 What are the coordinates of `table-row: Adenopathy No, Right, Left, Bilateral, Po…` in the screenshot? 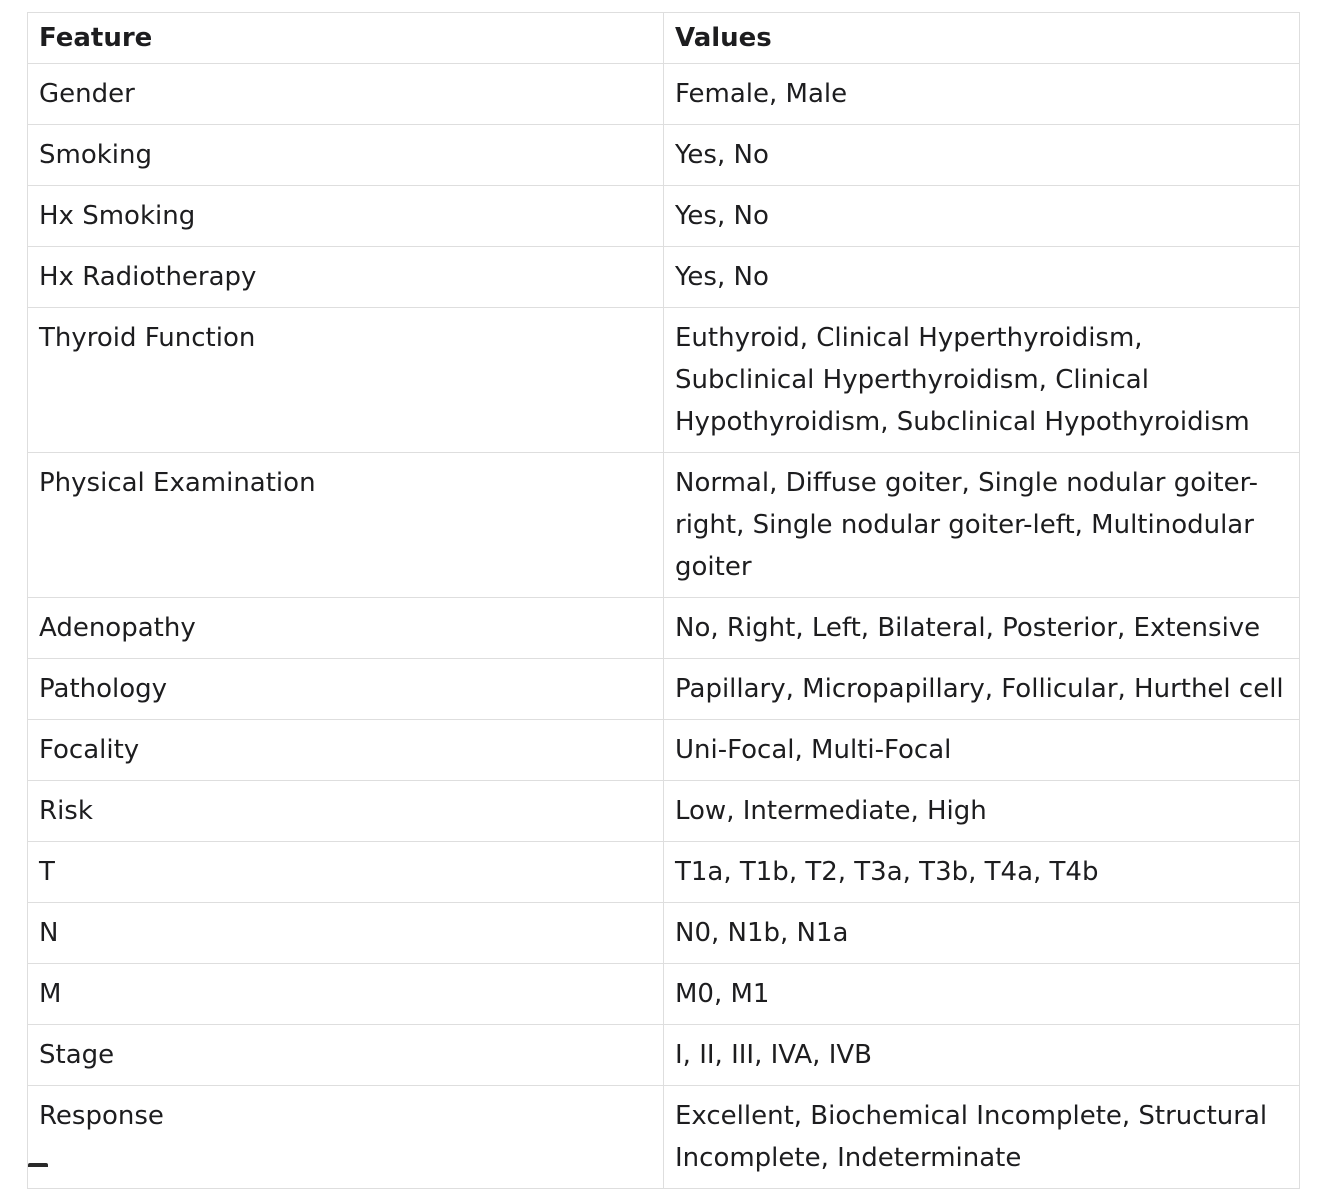 It's located at (663, 628).